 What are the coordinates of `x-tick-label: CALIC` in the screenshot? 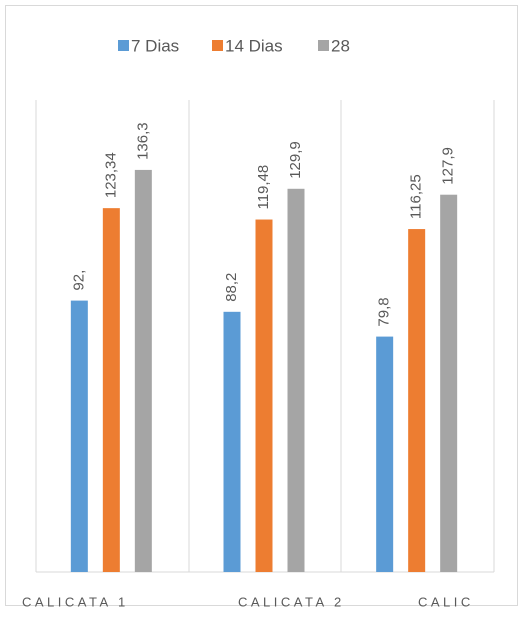 It's located at (446, 601).